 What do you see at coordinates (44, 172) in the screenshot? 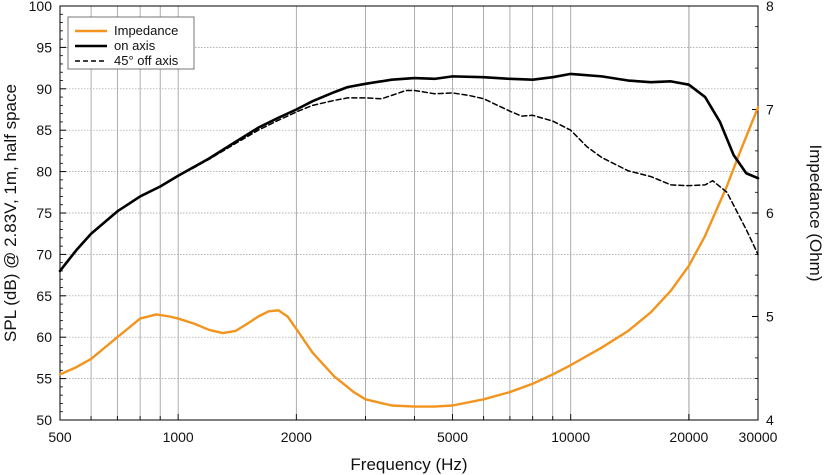
I see `y-left-tick-label: 80` at bounding box center [44, 172].